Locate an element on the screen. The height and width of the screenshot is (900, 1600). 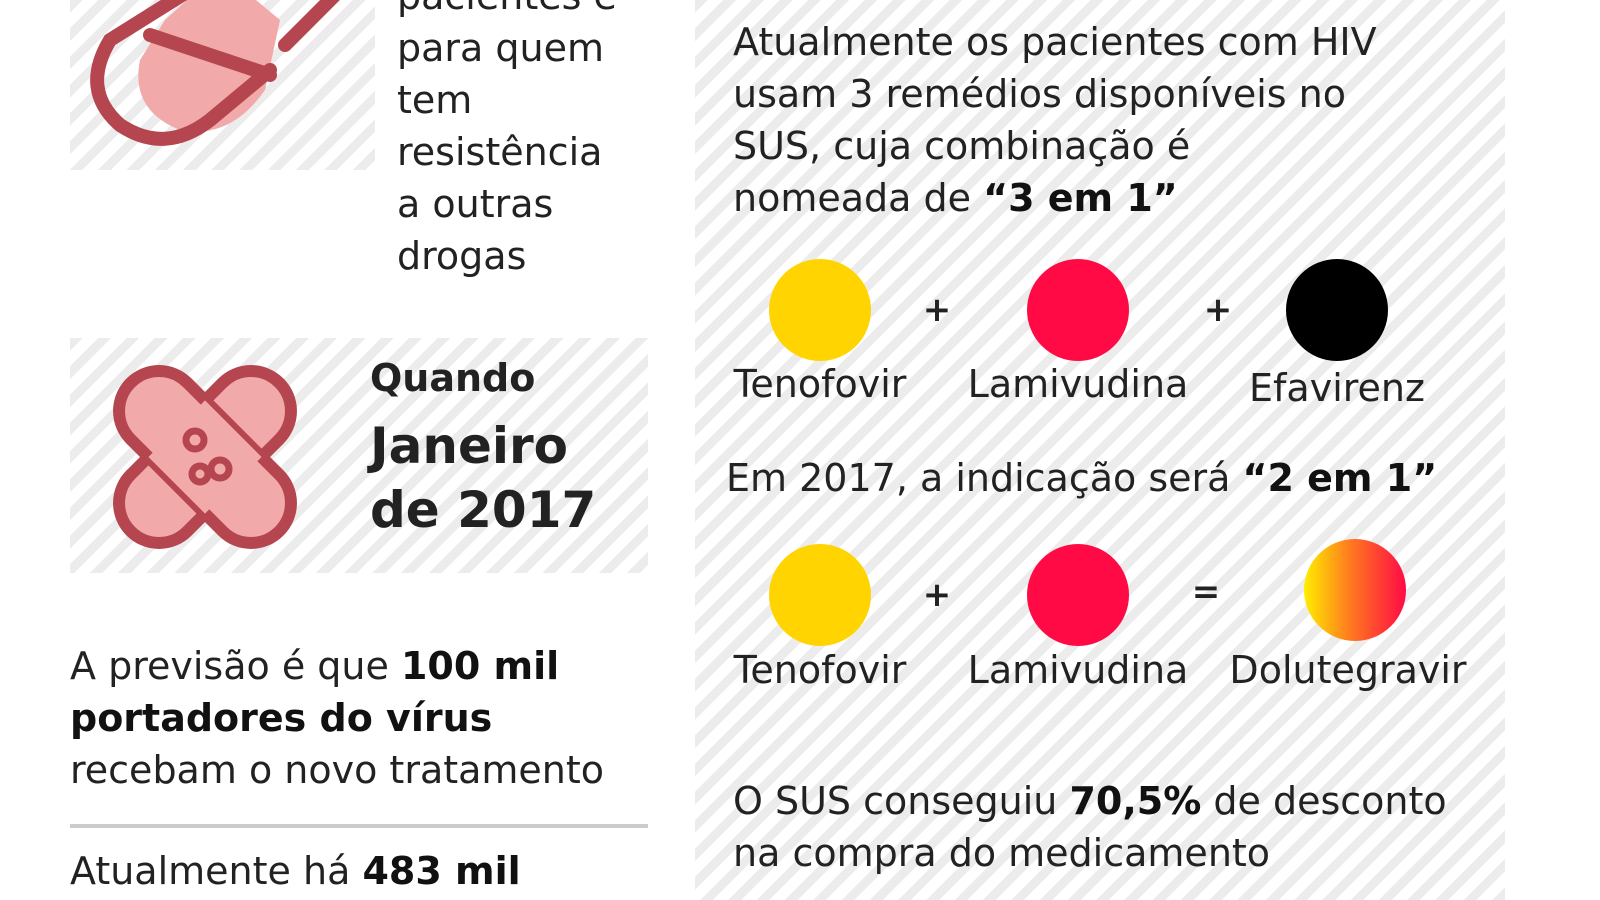
text-line: resistência is located at coordinates (500, 152).